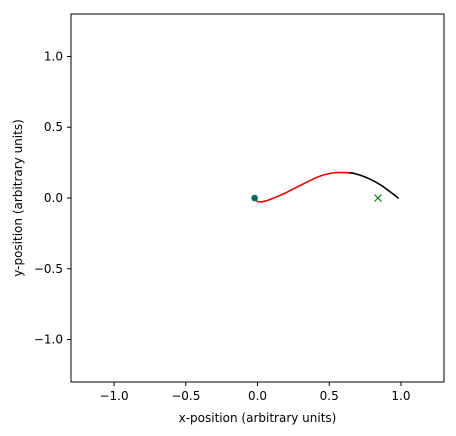  What do you see at coordinates (258, 418) in the screenshot?
I see `x-axis-label: x-position (arbitrary units)` at bounding box center [258, 418].